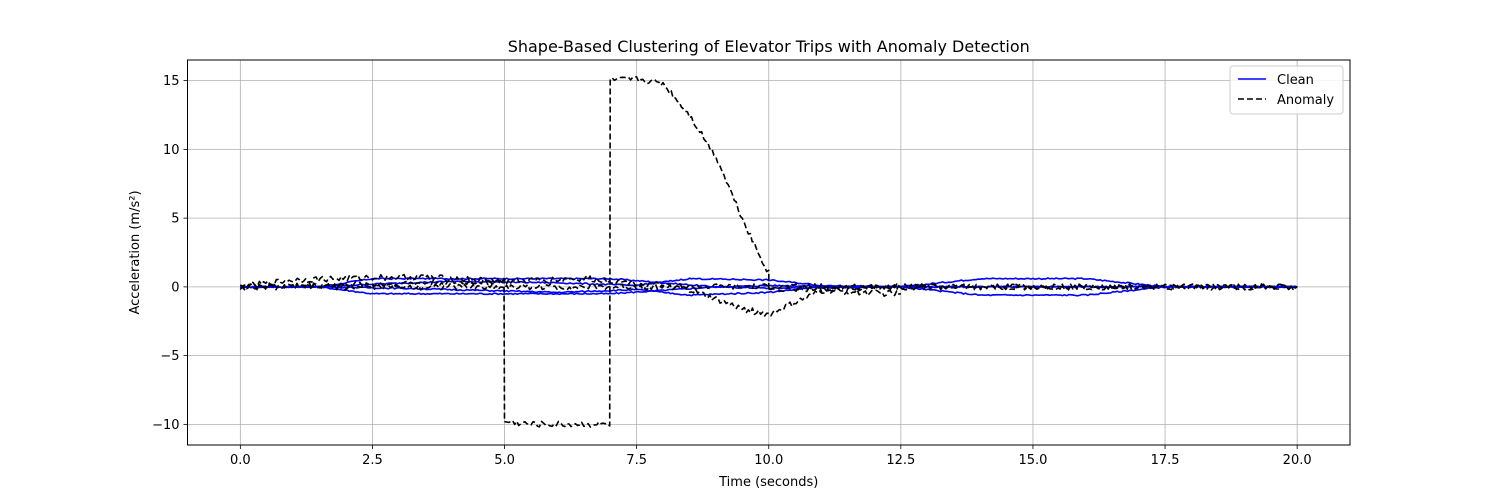 Image resolution: width=1500 pixels, height=500 pixels. What do you see at coordinates (1165, 460) in the screenshot?
I see `x-tick-label: 17.5` at bounding box center [1165, 460].